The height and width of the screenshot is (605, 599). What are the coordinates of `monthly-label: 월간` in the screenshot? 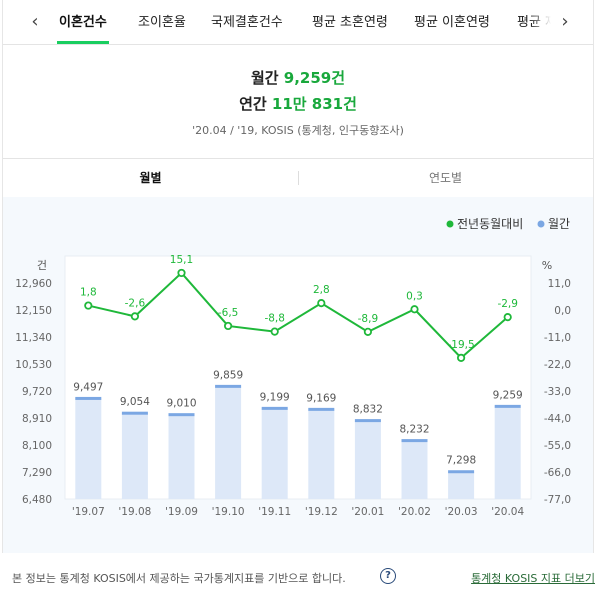 It's located at (264, 78).